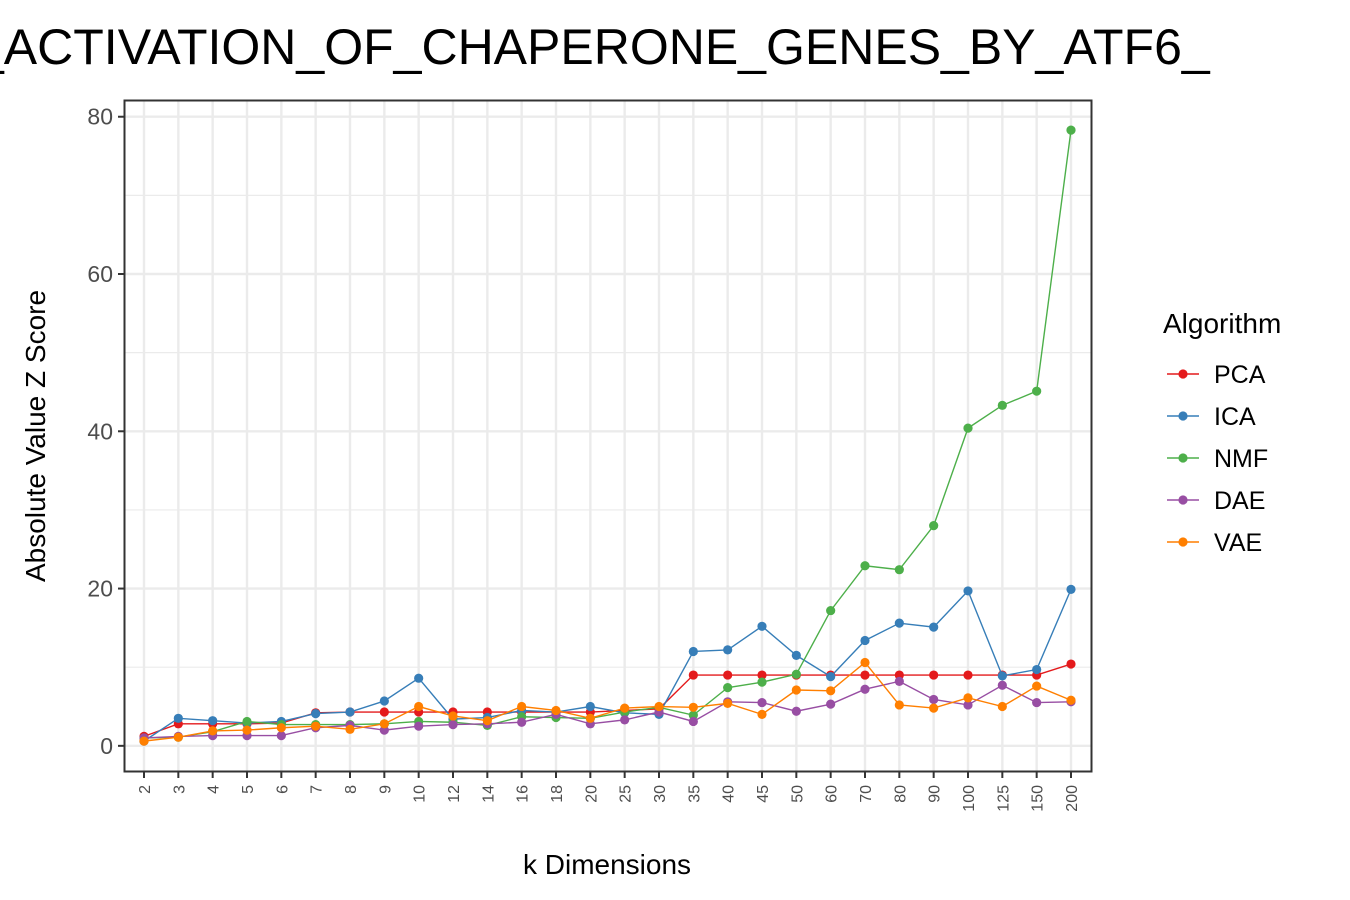 Image resolution: width=1350 pixels, height=900 pixels. Describe the element at coordinates (660, 794) in the screenshot. I see `x-tick-label: 30` at that location.